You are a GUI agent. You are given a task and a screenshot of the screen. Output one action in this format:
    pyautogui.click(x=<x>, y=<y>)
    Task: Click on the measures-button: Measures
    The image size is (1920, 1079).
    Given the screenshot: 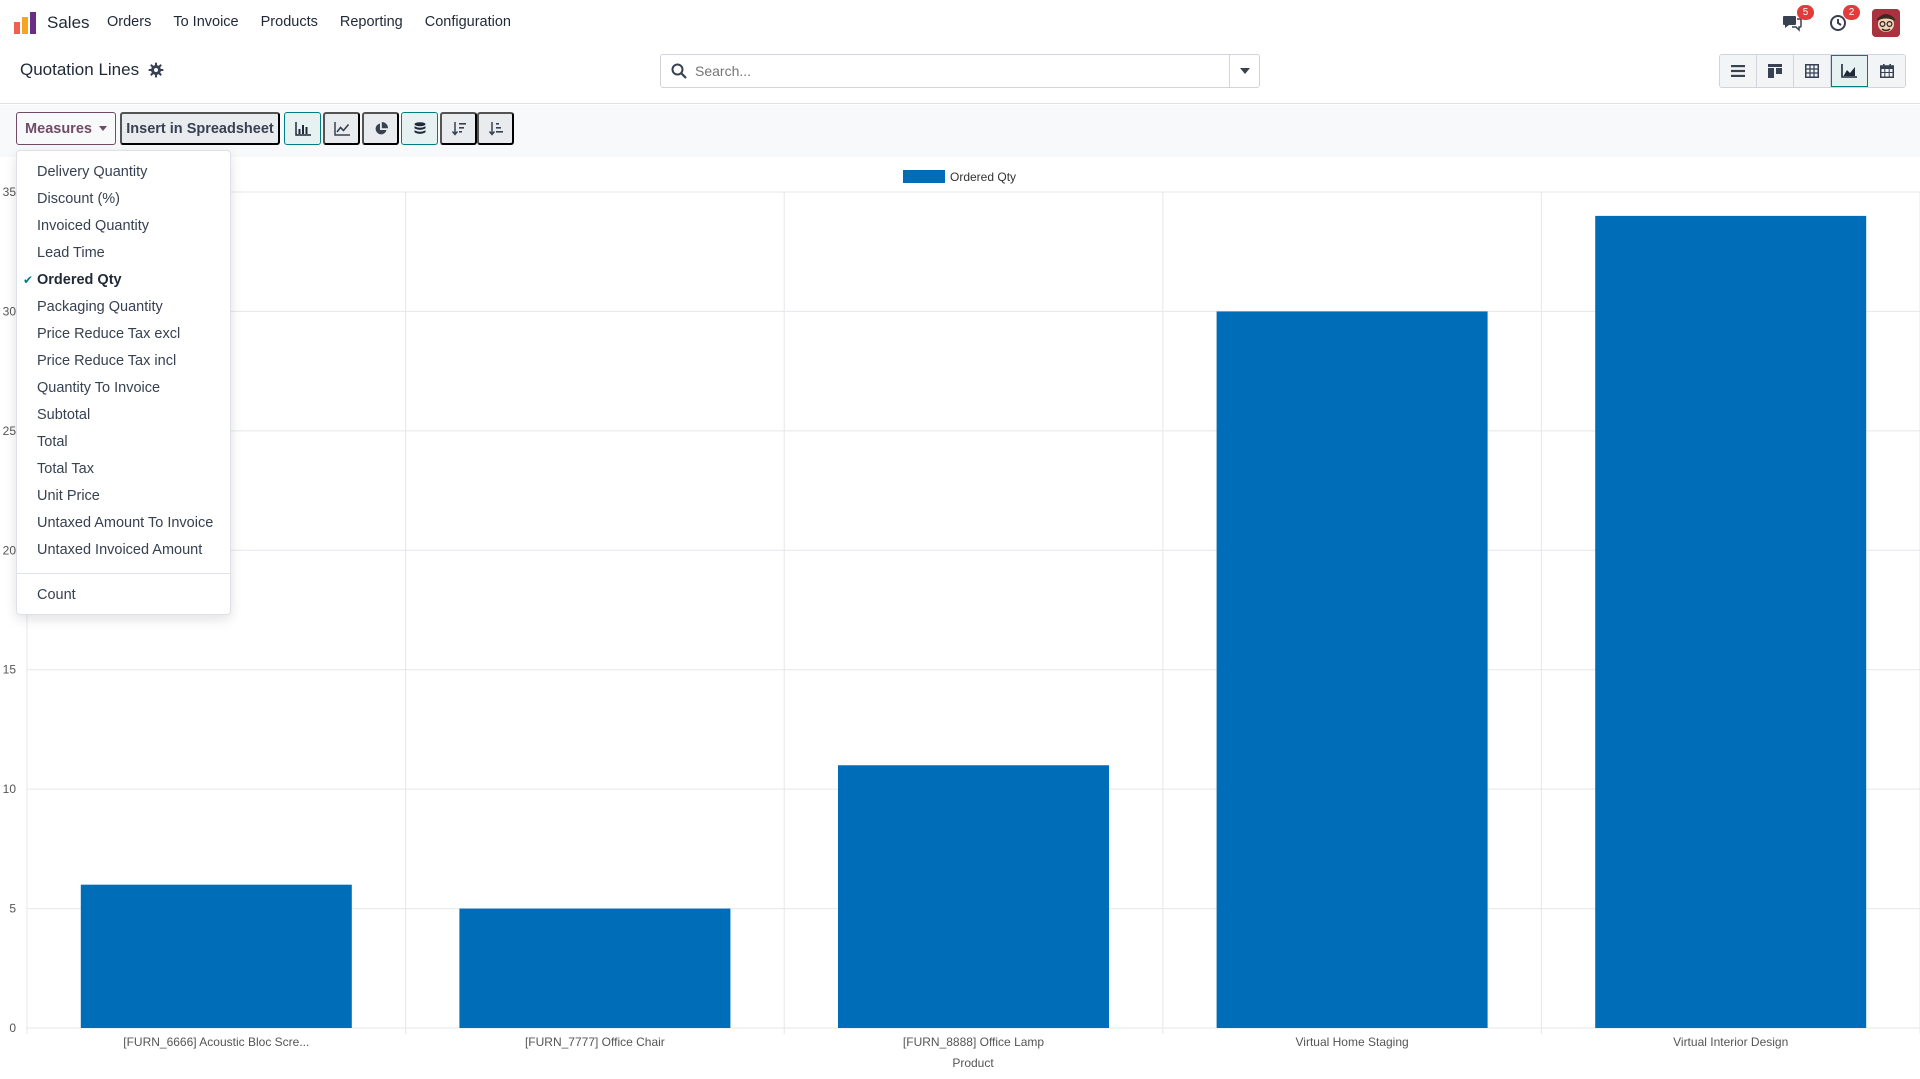 What is the action you would take?
    pyautogui.click(x=66, y=128)
    